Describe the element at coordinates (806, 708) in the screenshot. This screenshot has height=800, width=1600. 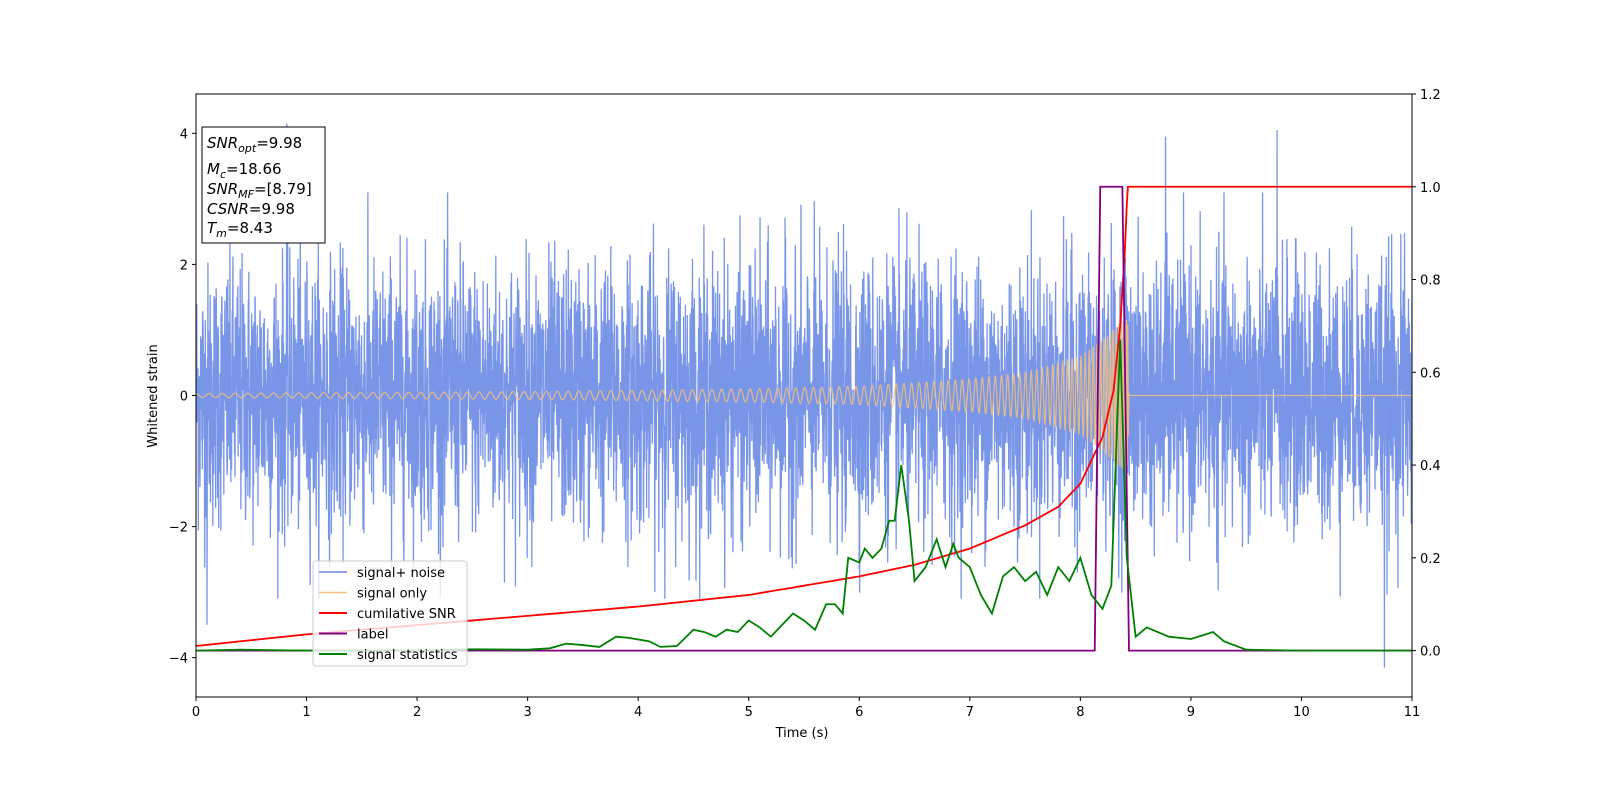
I see `x-axis: 0 1 2 3 4 5 6 7 8 9 10 11` at that location.